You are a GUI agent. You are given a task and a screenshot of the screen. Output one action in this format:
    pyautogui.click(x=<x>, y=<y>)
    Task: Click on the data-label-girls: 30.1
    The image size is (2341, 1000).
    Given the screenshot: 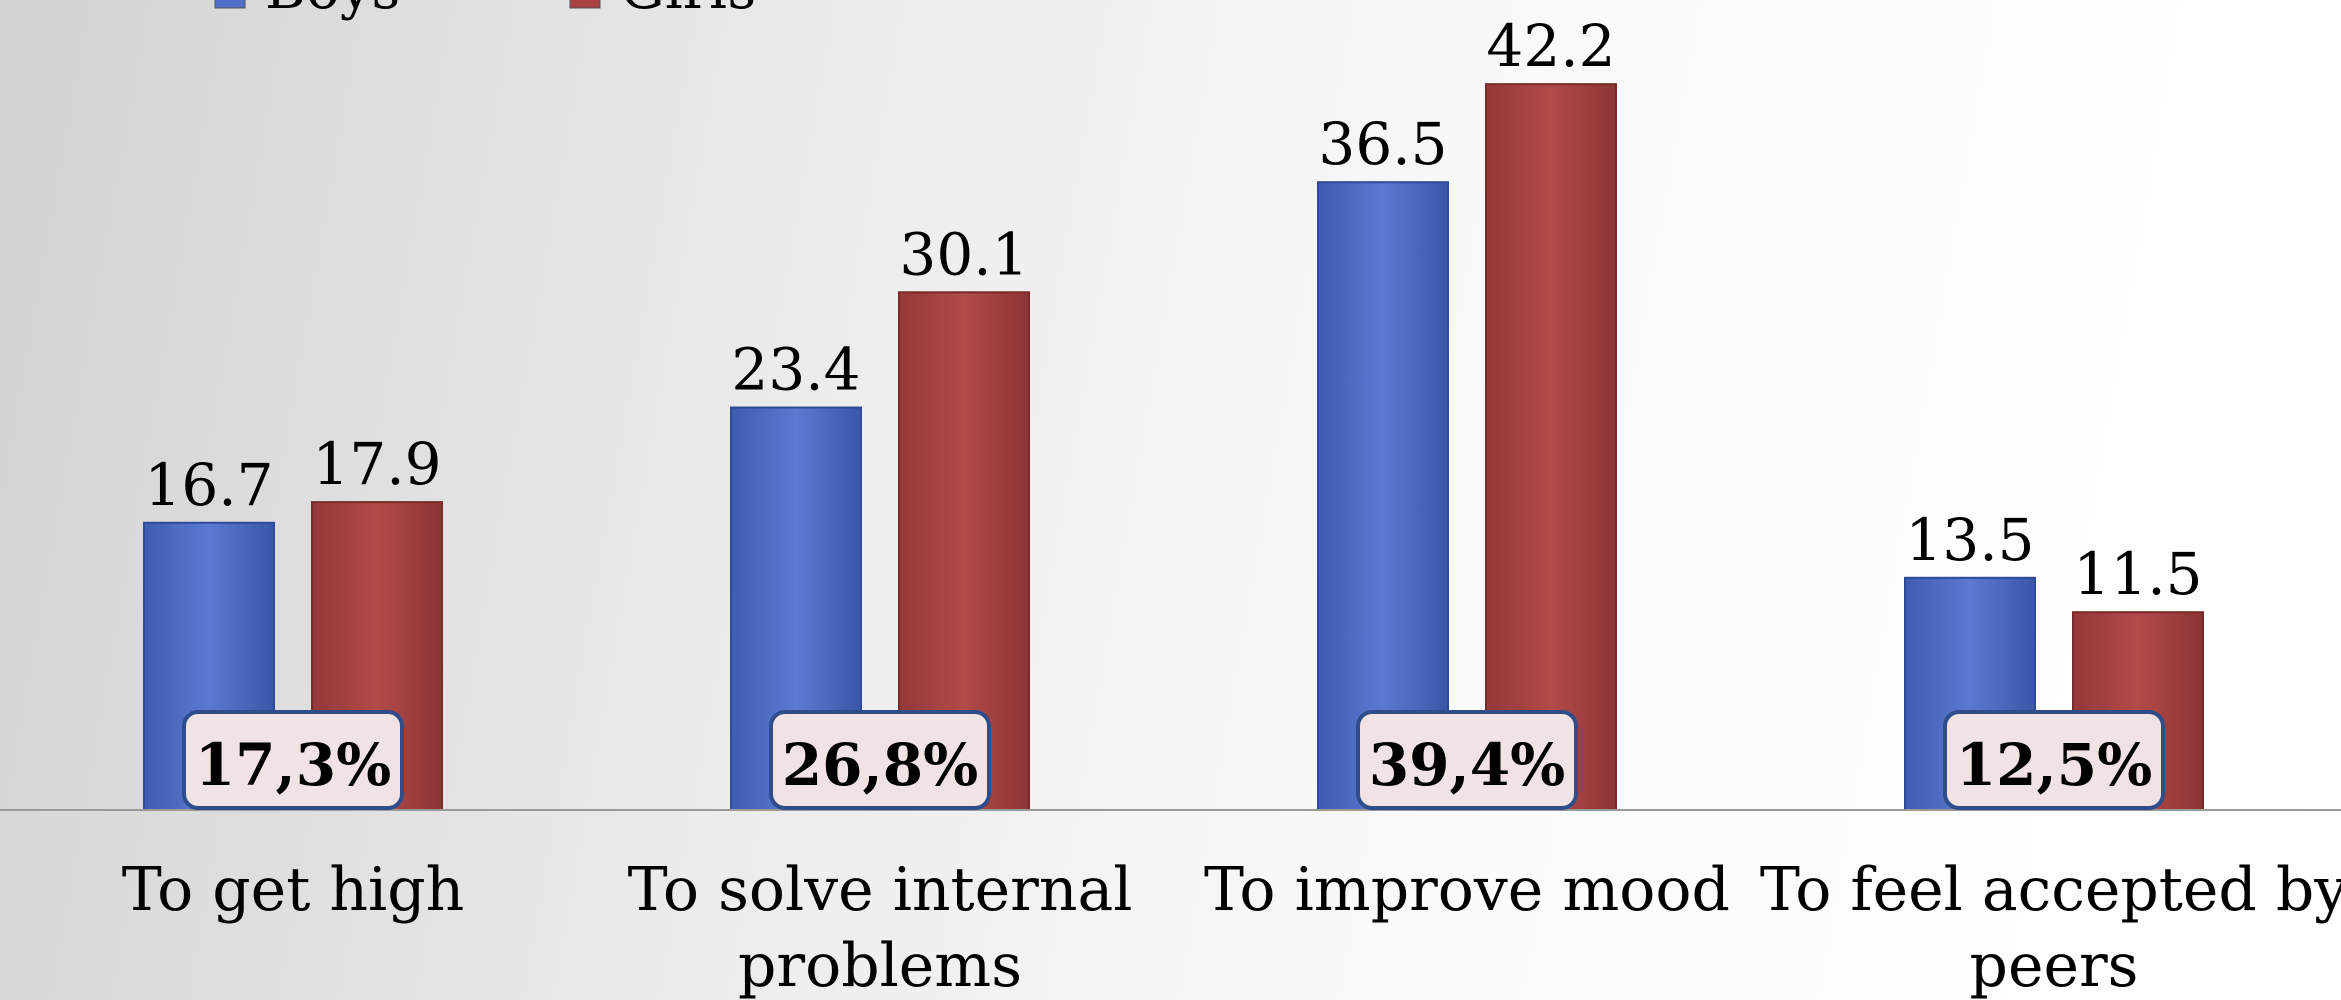 What is the action you would take?
    pyautogui.click(x=963, y=254)
    